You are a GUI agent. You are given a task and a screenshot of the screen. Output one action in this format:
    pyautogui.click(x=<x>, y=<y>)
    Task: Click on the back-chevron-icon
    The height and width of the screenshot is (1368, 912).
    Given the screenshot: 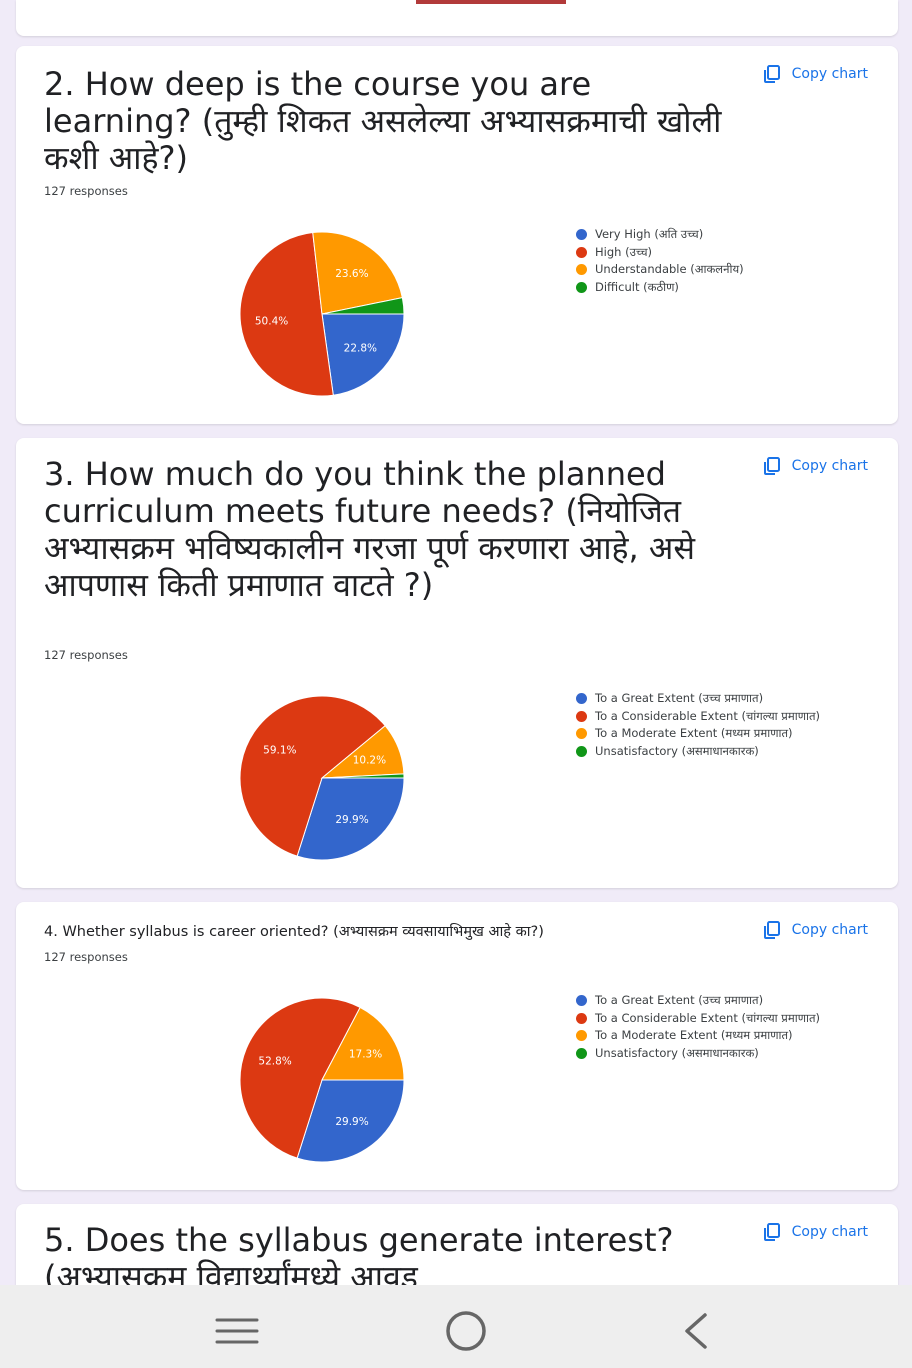 What is the action you would take?
    pyautogui.click(x=696, y=1331)
    